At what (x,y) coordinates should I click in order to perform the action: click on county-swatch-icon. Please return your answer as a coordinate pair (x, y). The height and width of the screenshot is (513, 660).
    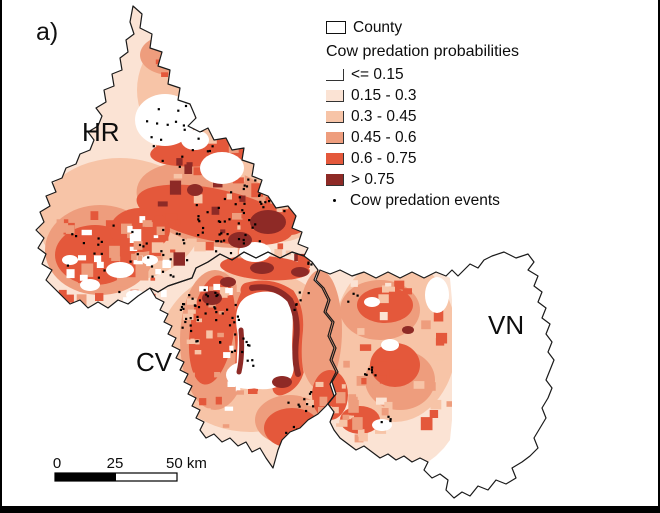
    Looking at the image, I should click on (336, 27).